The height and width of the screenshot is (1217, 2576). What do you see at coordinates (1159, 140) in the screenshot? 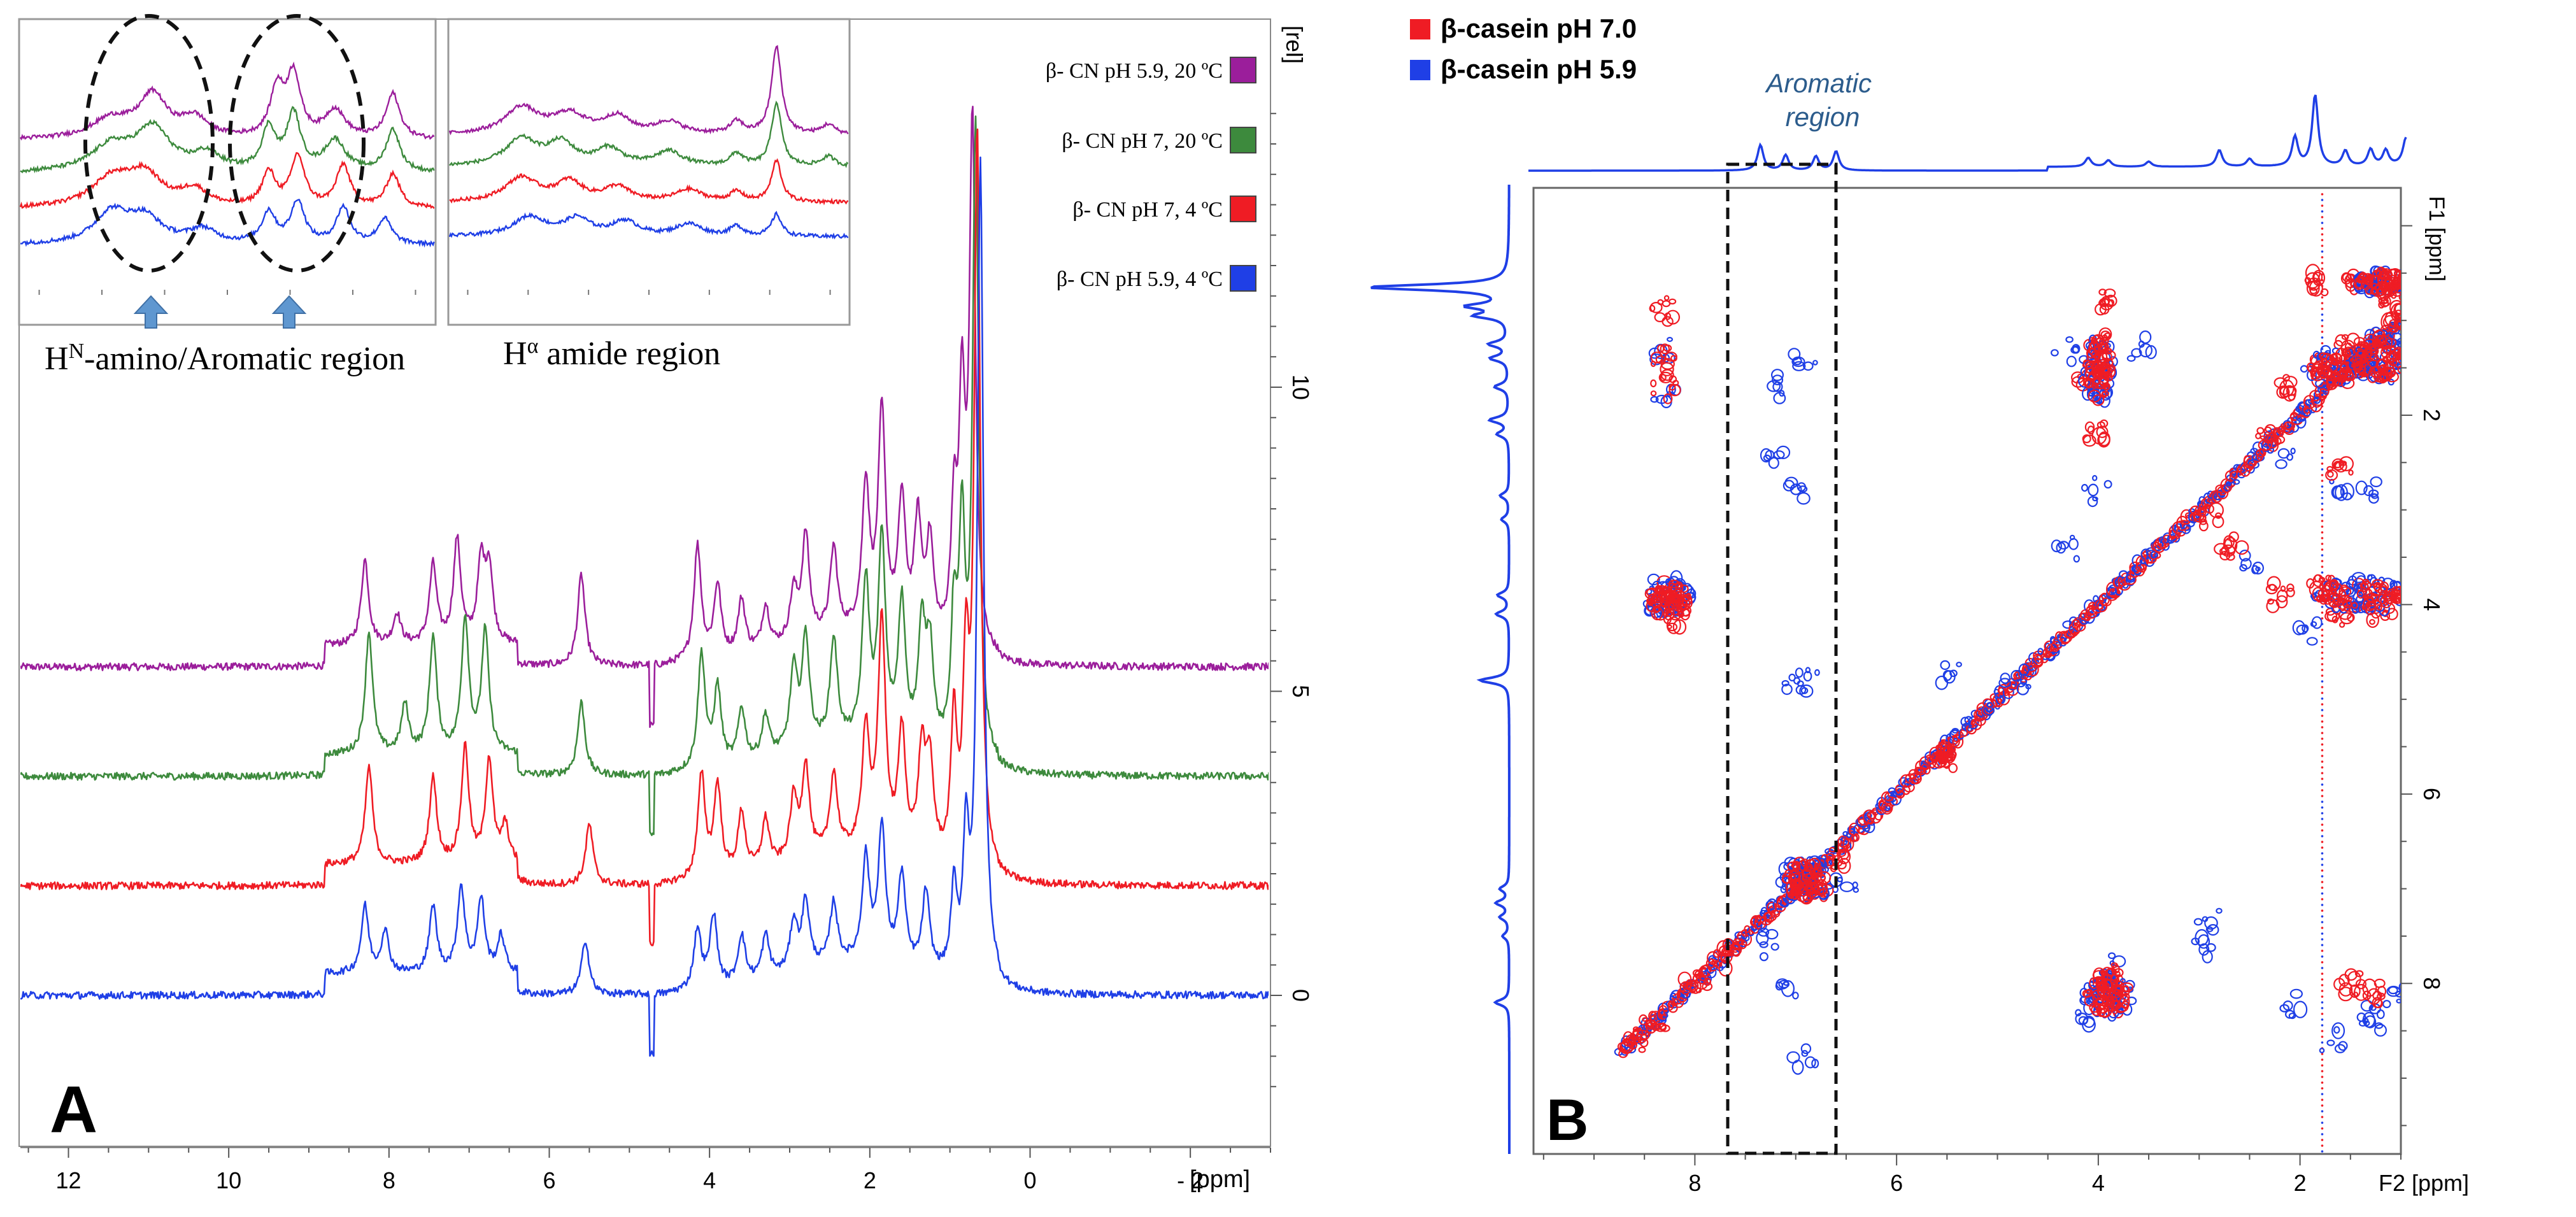
I see `legend-a-item: β- CN pH 7, 20 ºC` at bounding box center [1159, 140].